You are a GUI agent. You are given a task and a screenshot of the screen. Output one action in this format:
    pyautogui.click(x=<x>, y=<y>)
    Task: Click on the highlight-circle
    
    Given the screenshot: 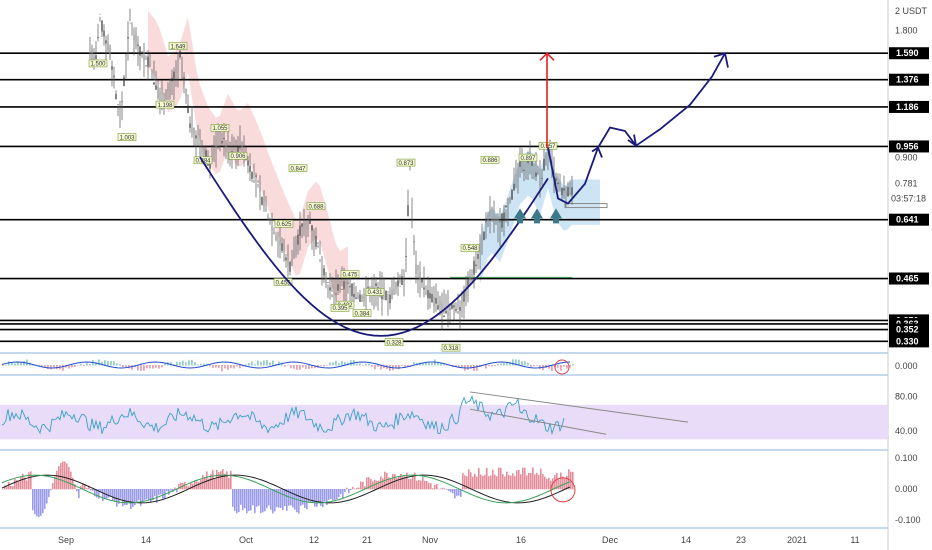 What is the action you would take?
    pyautogui.click(x=562, y=367)
    